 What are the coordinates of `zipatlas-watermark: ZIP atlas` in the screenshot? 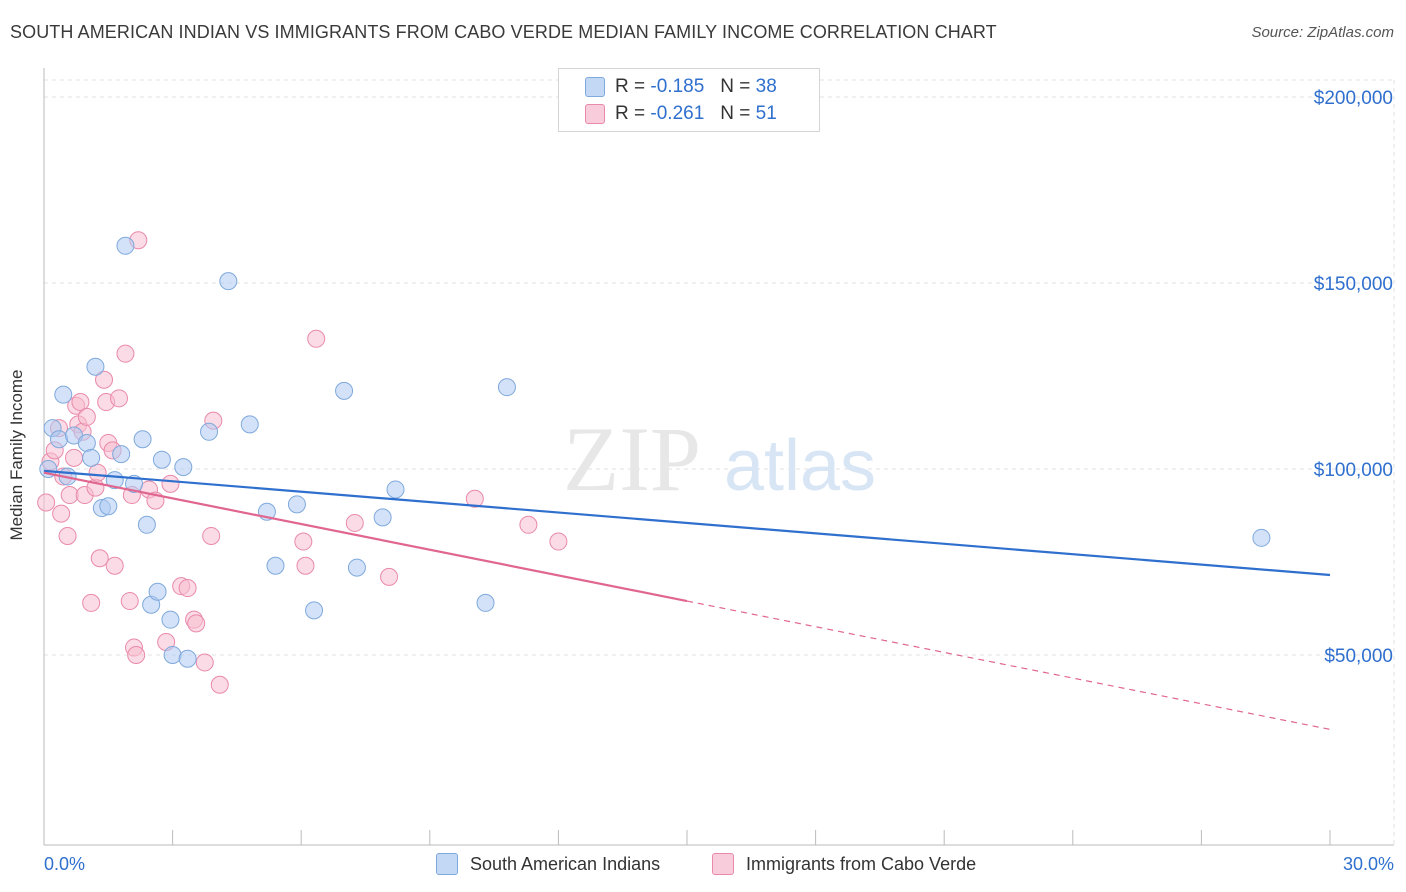 It's located at (719, 459).